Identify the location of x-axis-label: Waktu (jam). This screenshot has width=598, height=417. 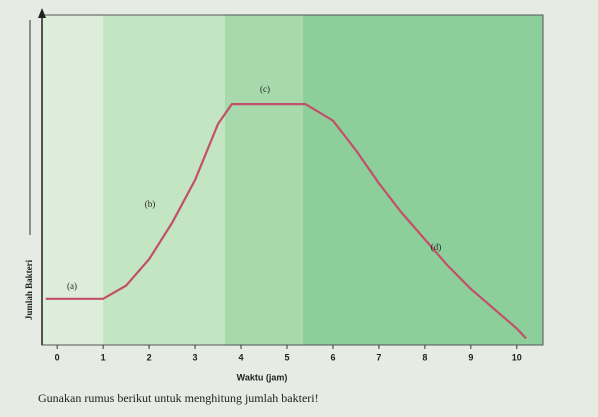
(262, 377).